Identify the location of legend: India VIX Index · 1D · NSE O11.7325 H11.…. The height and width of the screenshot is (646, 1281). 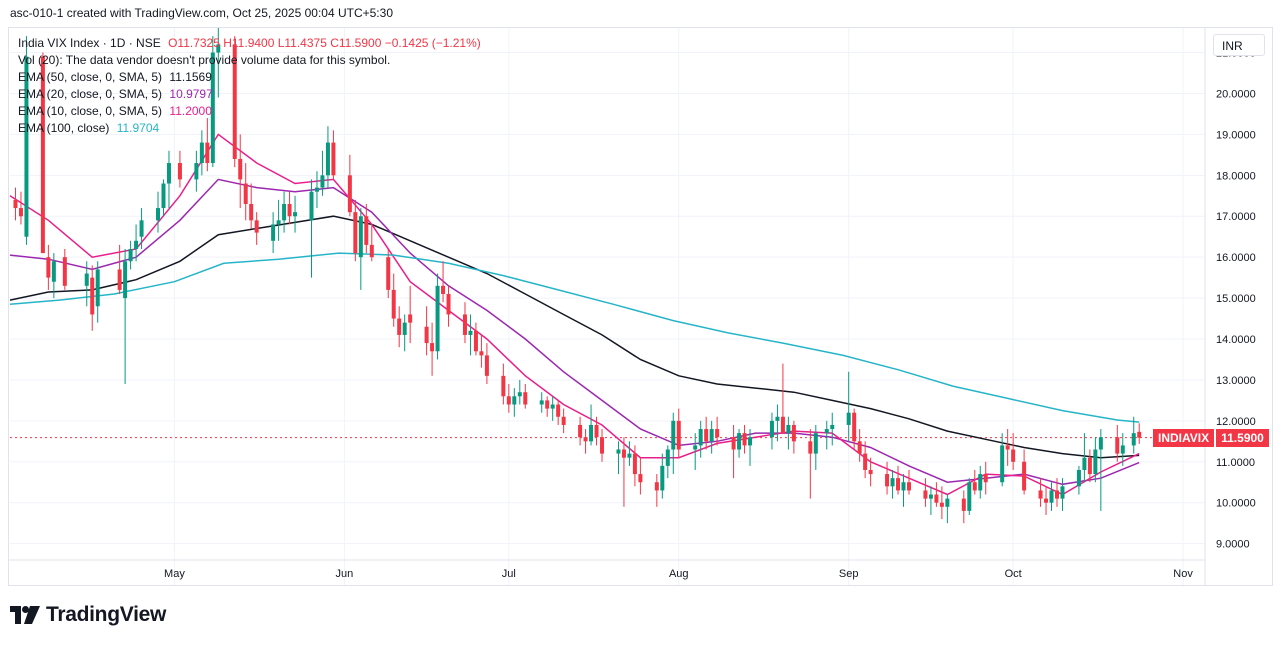
(249, 86).